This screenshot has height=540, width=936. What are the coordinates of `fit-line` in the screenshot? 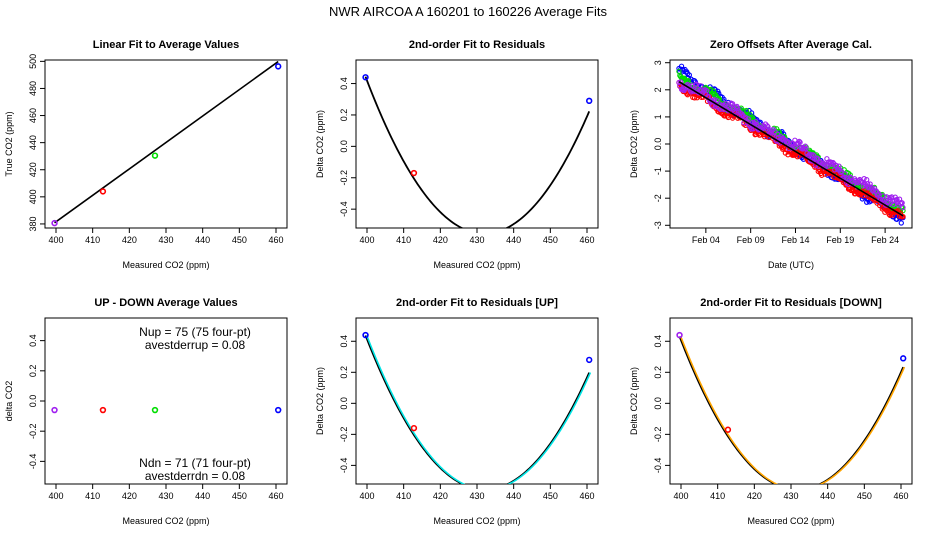 It's located at (166, 142).